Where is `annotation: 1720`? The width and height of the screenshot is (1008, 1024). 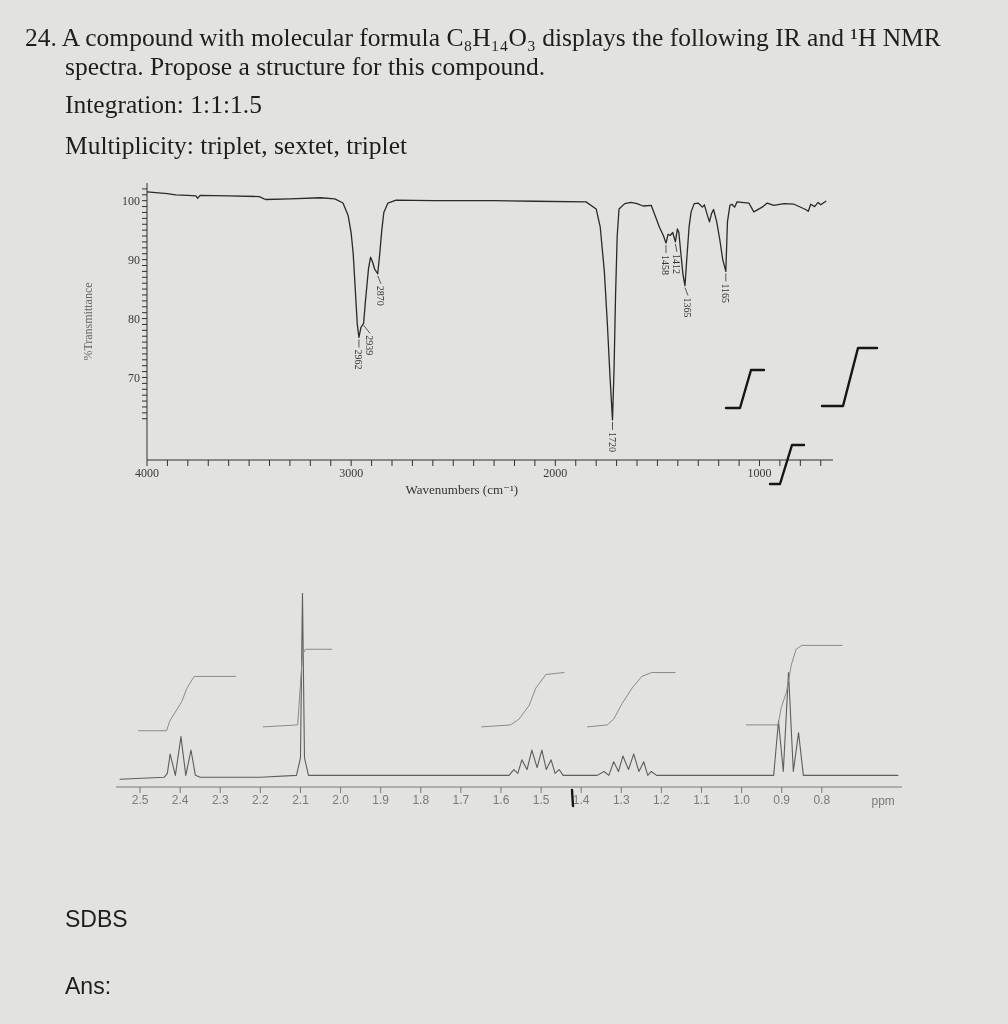
annotation: 1720 is located at coordinates (612, 441).